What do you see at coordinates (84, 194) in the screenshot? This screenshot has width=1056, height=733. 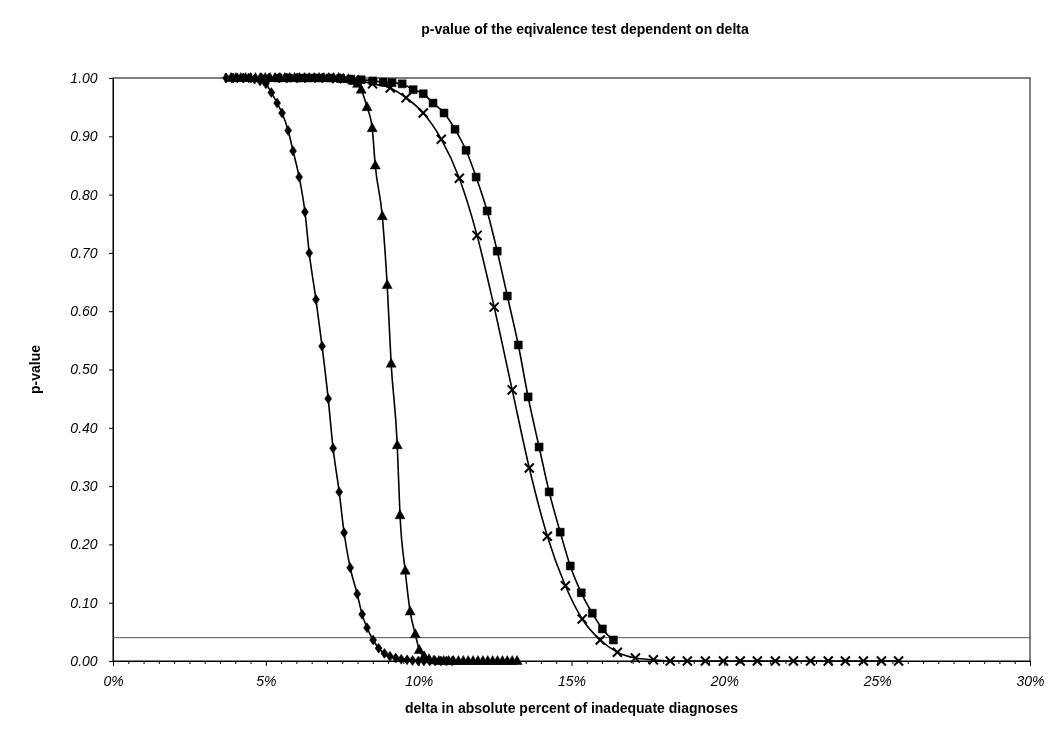 I see `y-tick-label: 0.80` at bounding box center [84, 194].